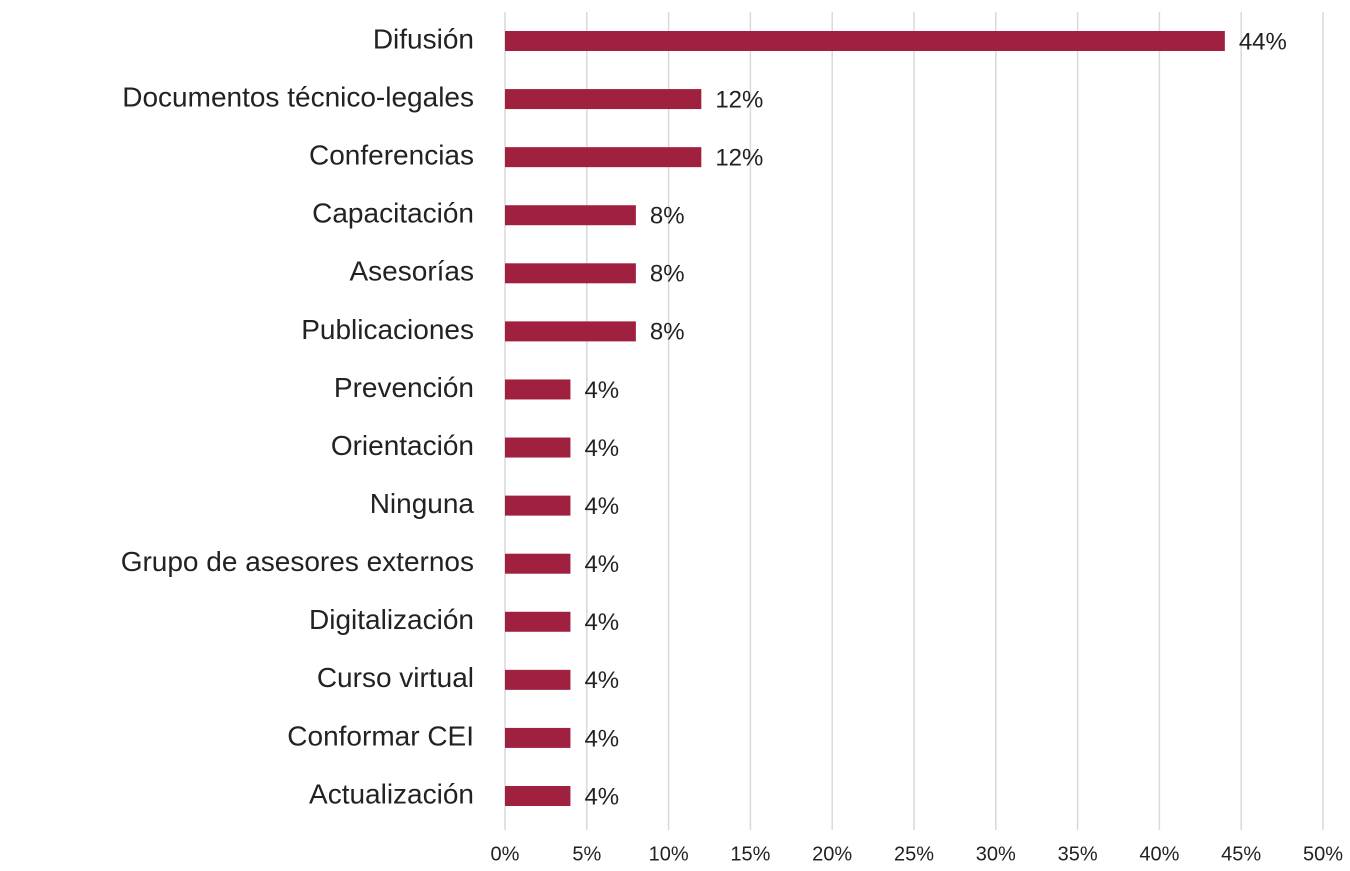 This screenshot has width=1350, height=871. Describe the element at coordinates (412, 271) in the screenshot. I see `category-label: Asesorías` at that location.